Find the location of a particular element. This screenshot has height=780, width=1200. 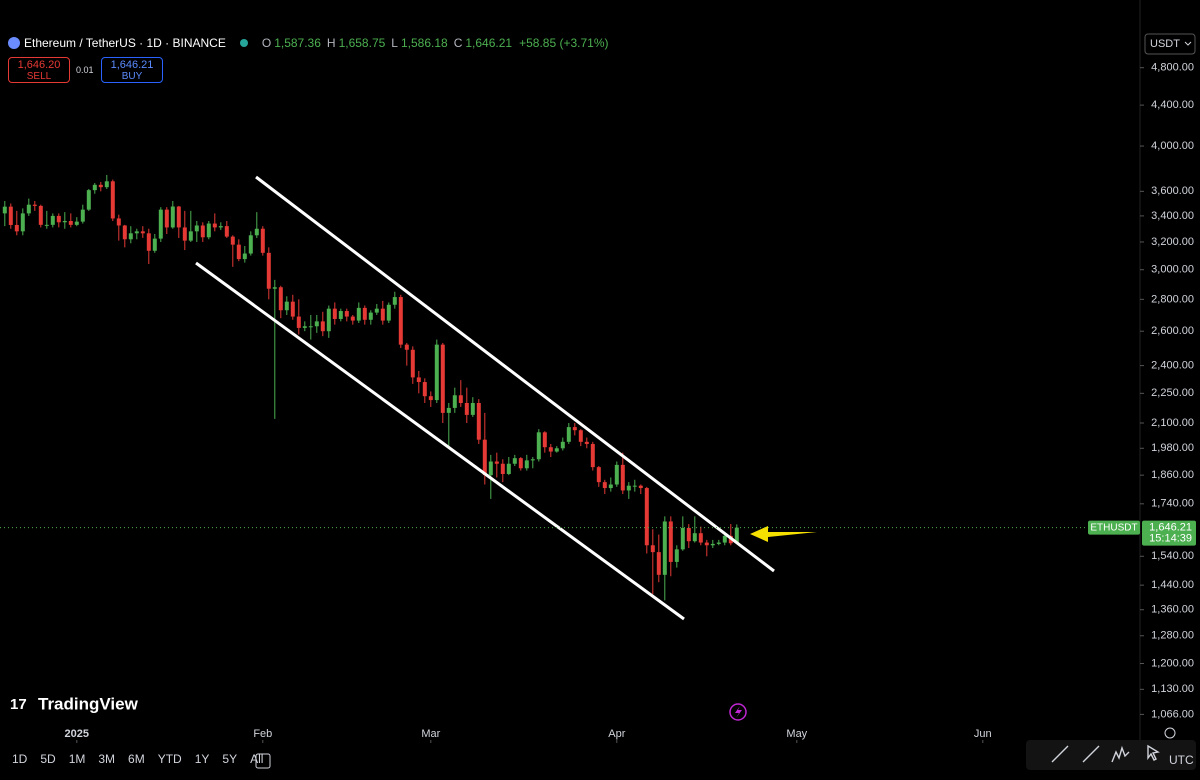

range-button: 1M is located at coordinates (77, 759).